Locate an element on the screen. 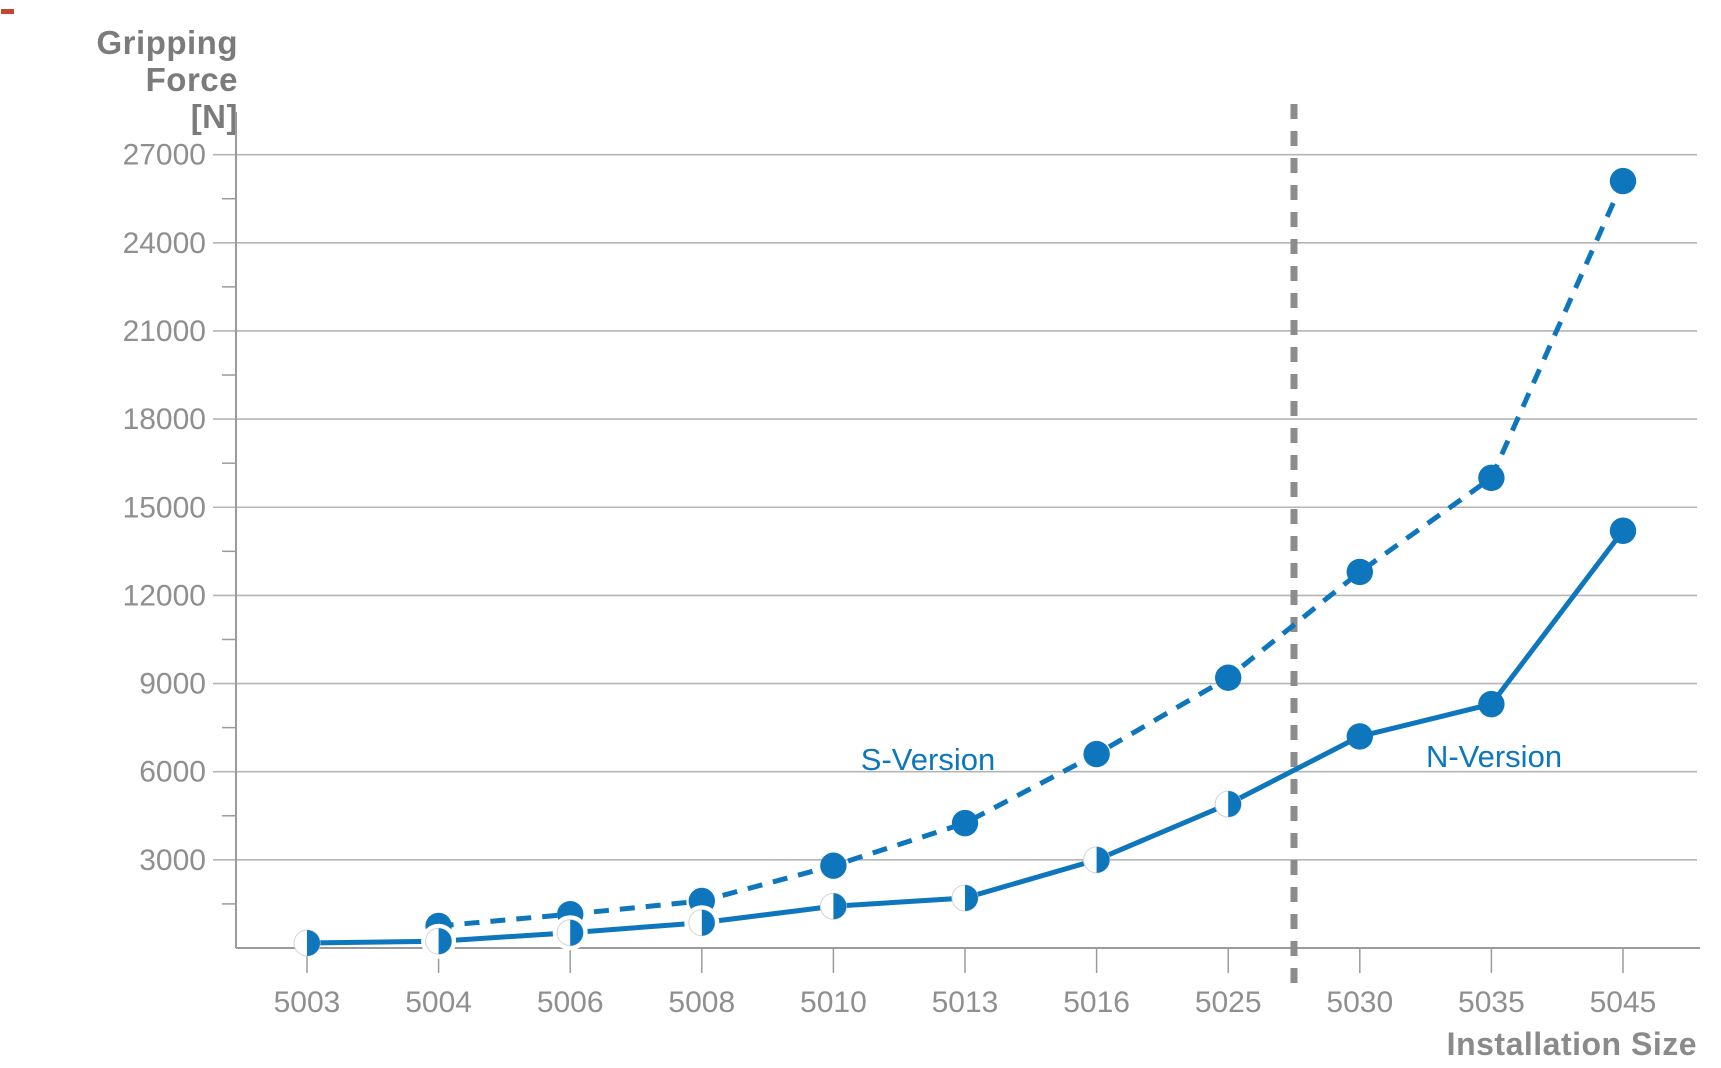 This screenshot has width=1721, height=1068. y-tick-label-18000: 18000 is located at coordinates (164, 419).